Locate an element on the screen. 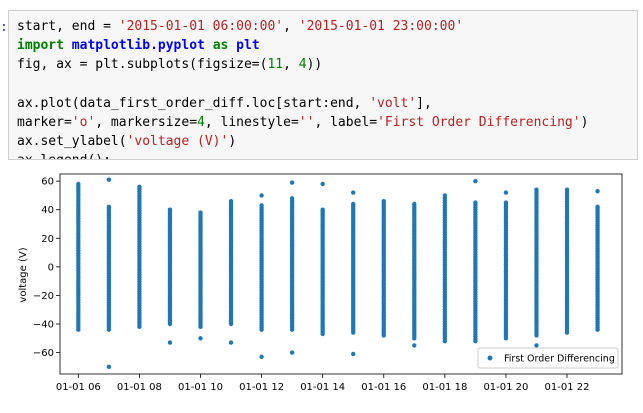 The image size is (643, 413). code-token: , linestyle= is located at coordinates (251, 122).